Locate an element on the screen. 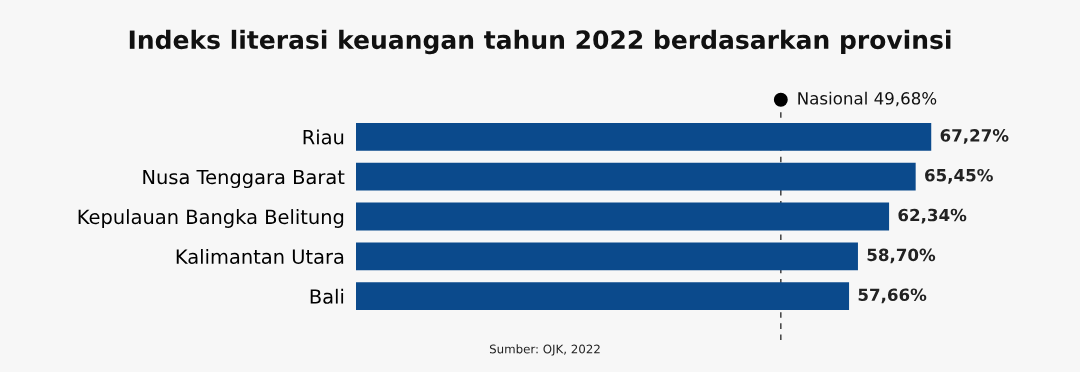  y-tick-label: Nusa Tenggara Barat is located at coordinates (244, 179).